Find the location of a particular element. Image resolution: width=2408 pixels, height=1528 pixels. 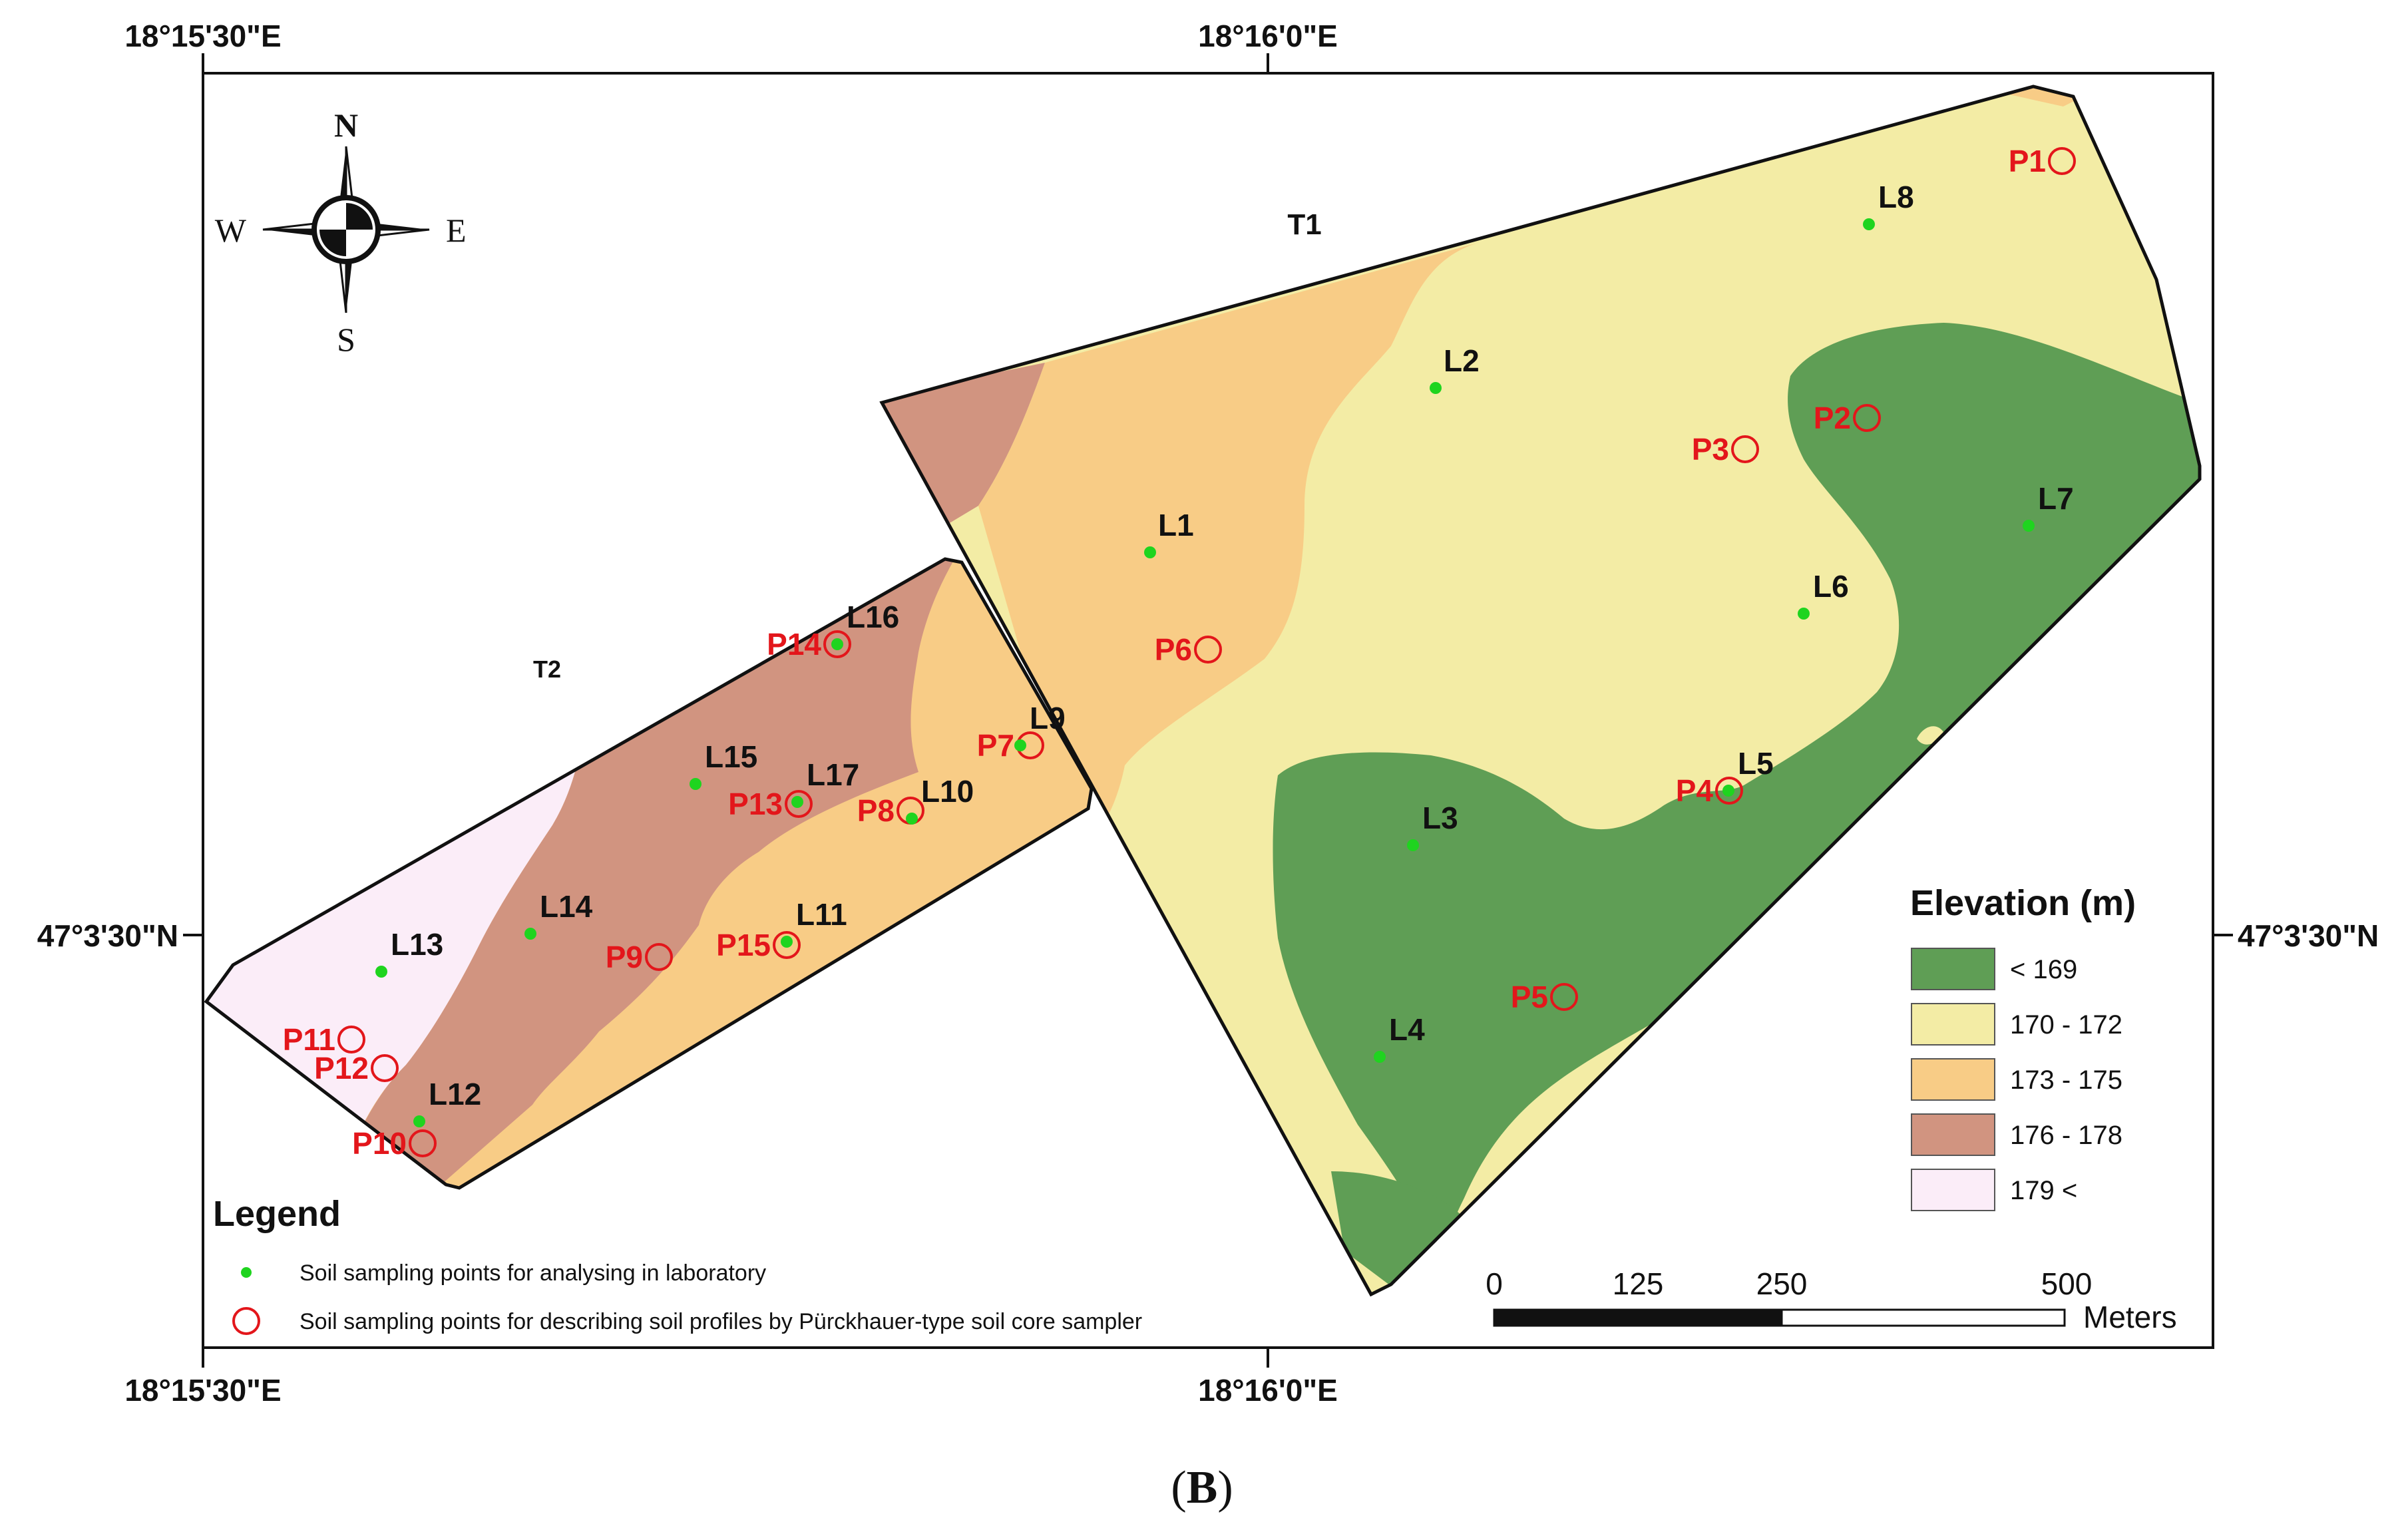

profile-point-p14 is located at coordinates (837, 644).